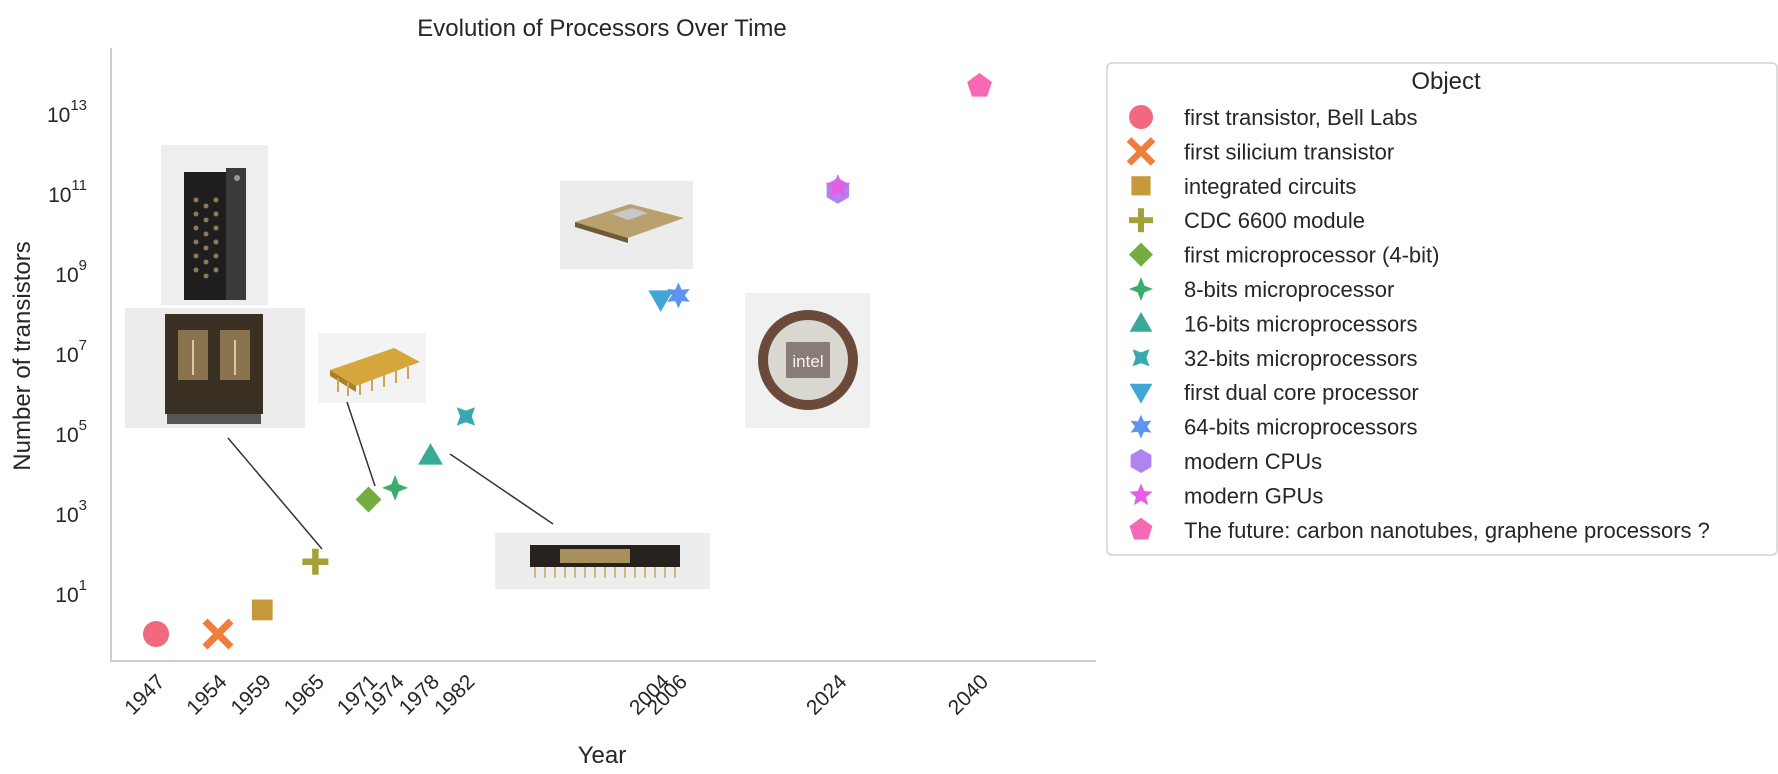  What do you see at coordinates (1141, 322) in the screenshot?
I see `legend-marker-triangle-up` at bounding box center [1141, 322].